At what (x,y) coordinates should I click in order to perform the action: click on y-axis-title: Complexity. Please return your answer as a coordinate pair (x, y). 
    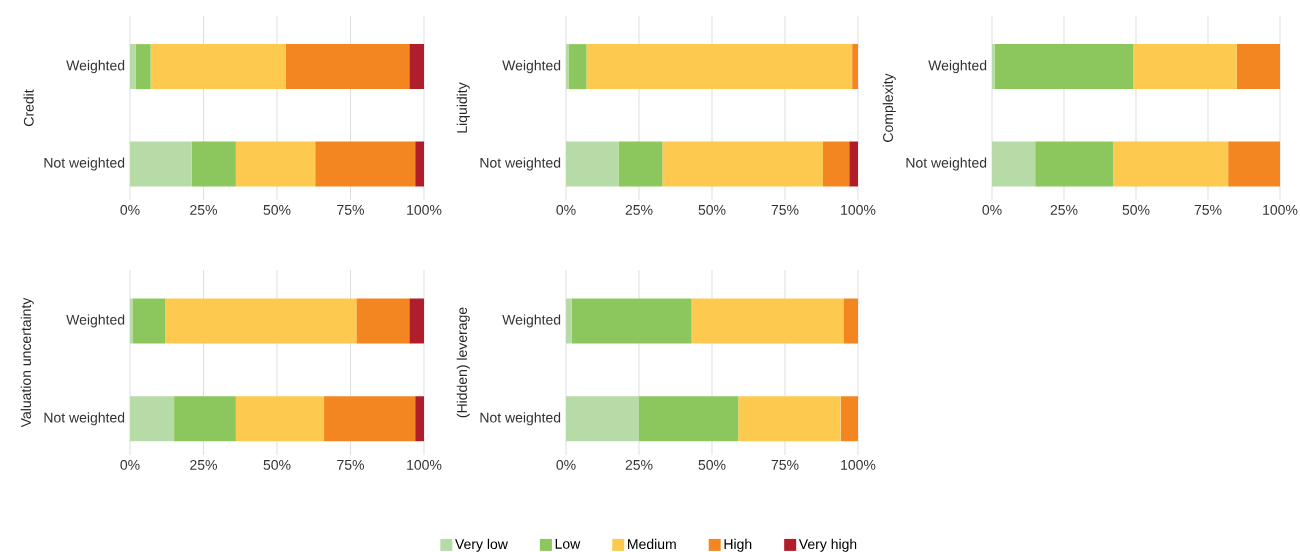
    Looking at the image, I should click on (889, 107).